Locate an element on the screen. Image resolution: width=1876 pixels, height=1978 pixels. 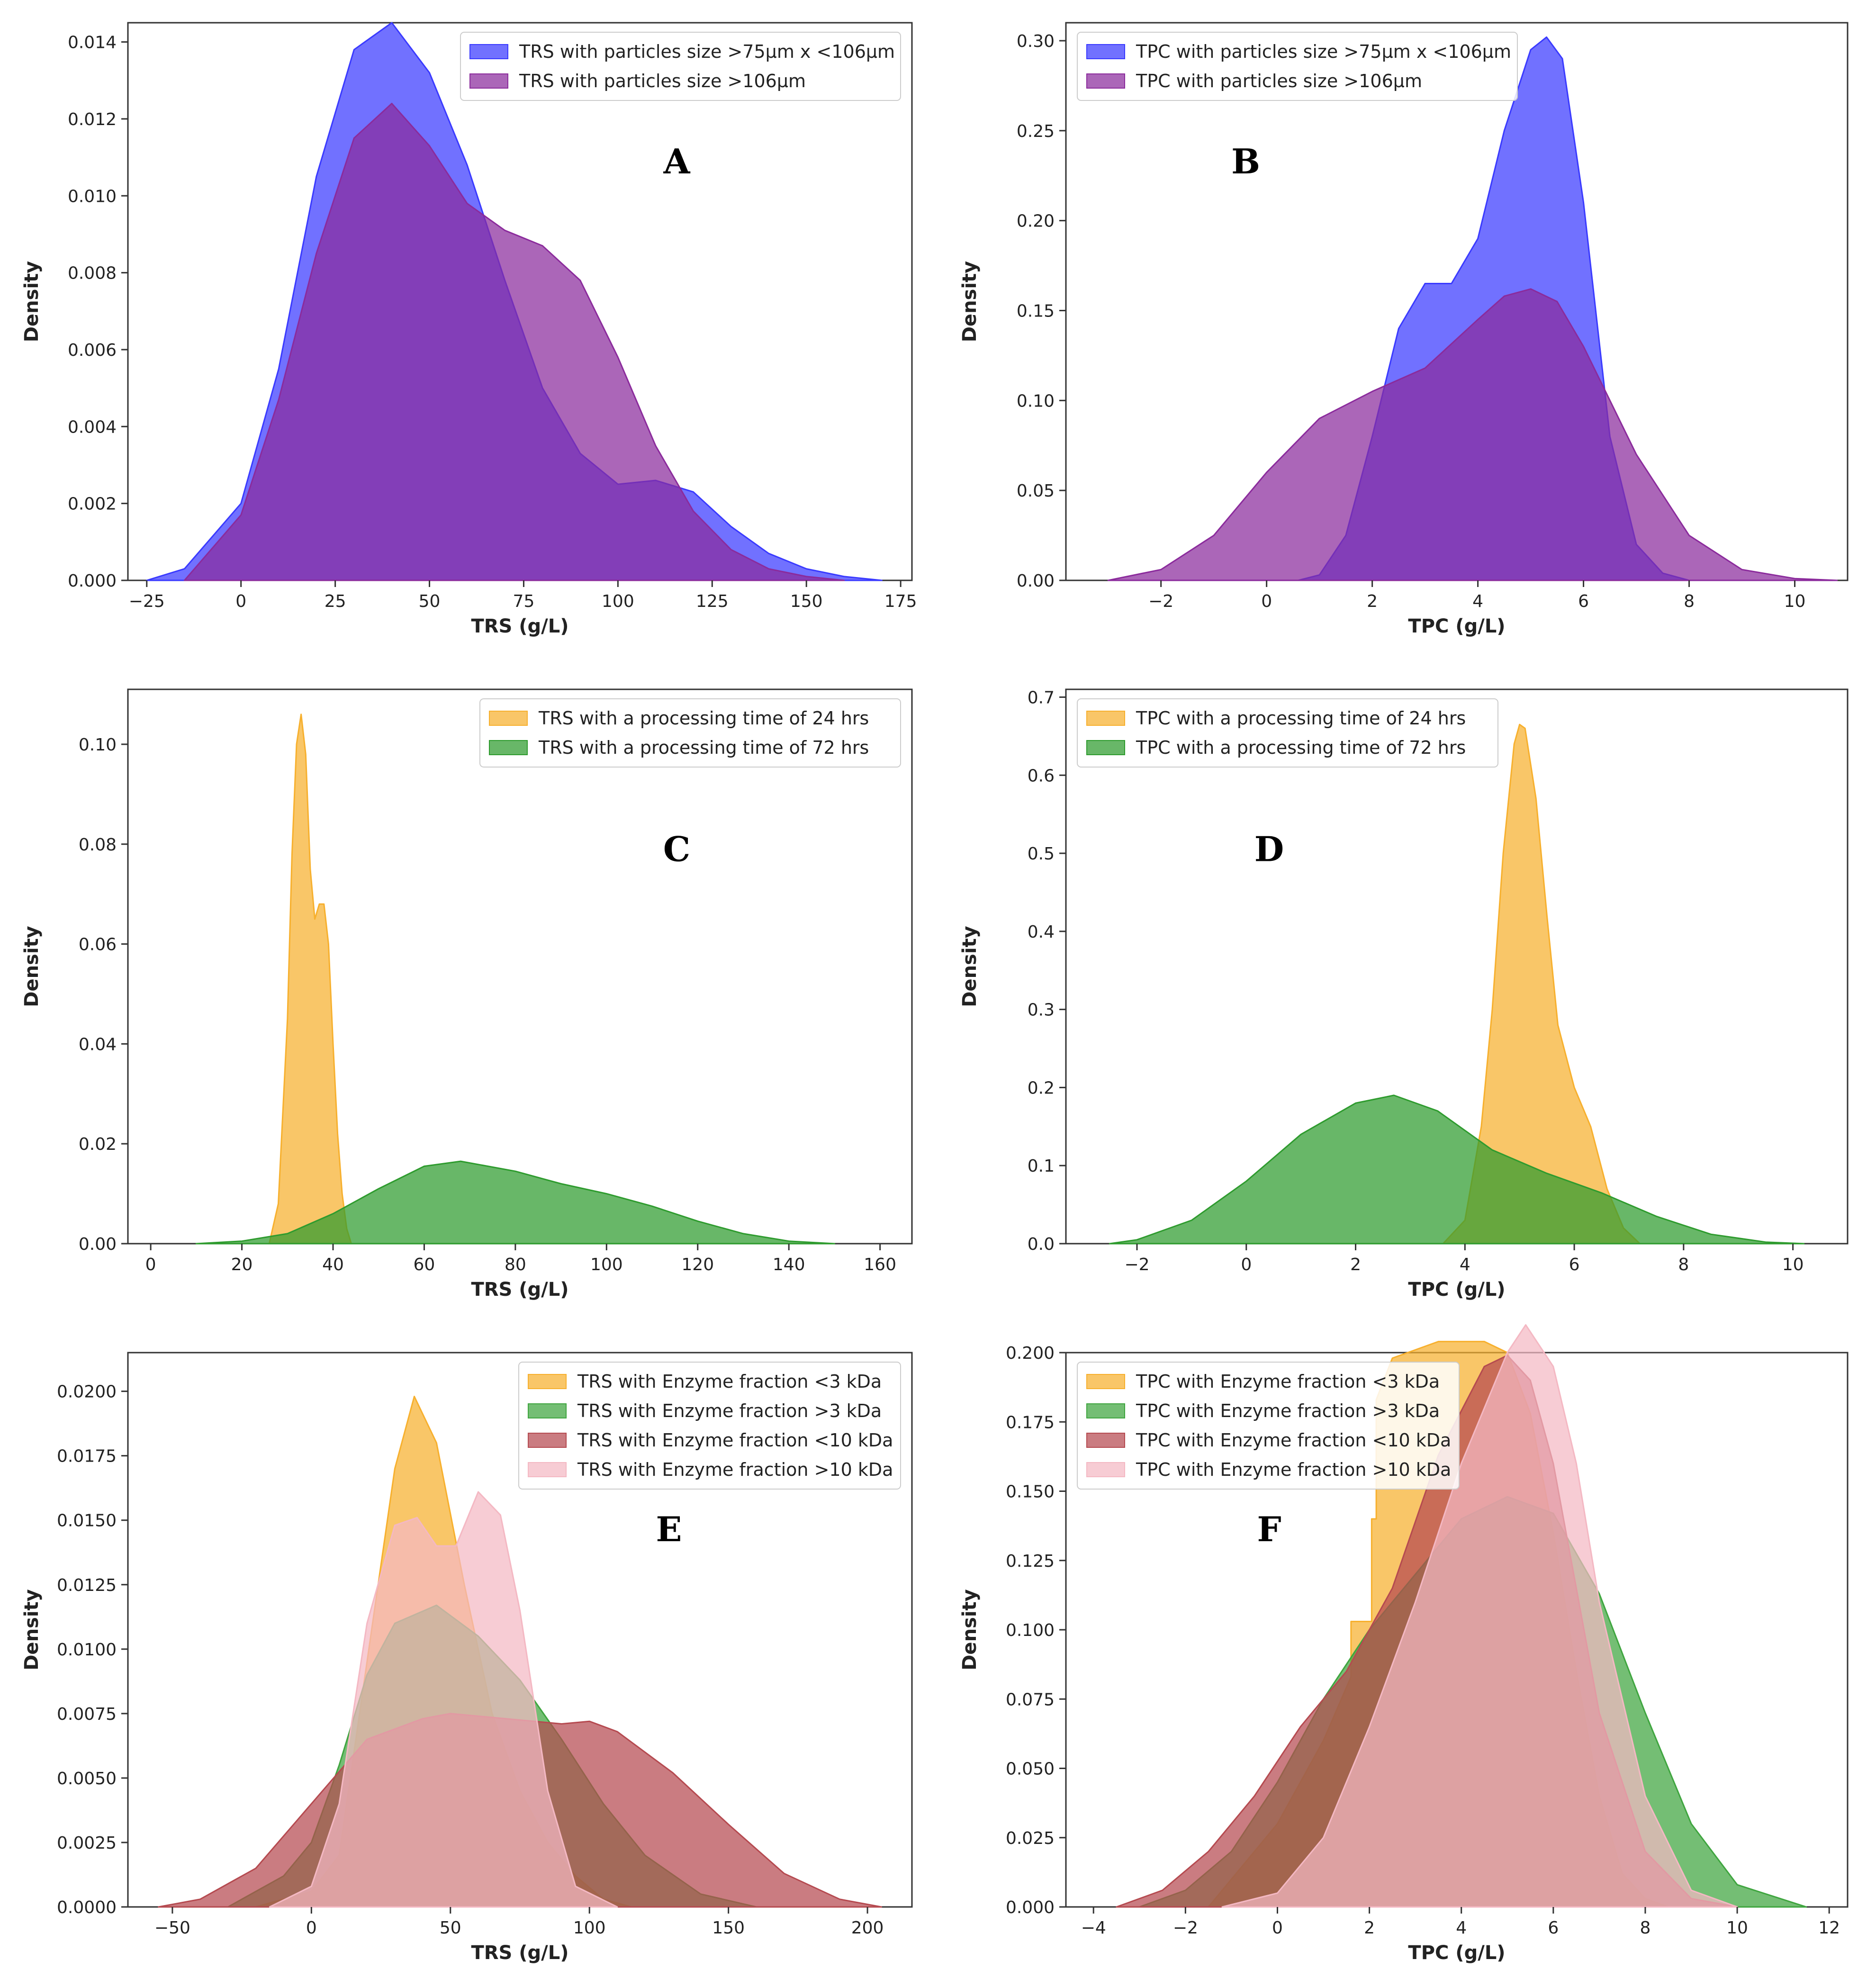
y-tick-label: 0.014 is located at coordinates (92, 43).